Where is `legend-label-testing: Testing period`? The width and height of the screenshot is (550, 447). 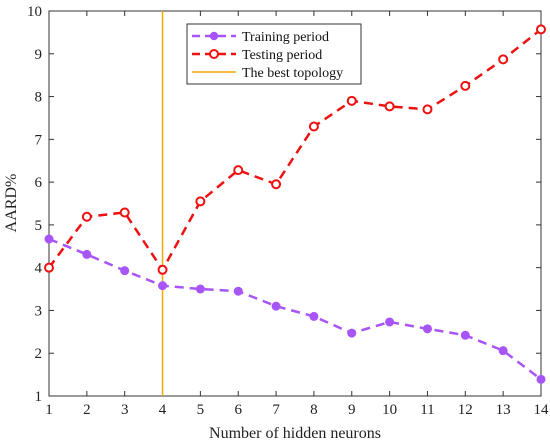 legend-label-testing: Testing period is located at coordinates (282, 55).